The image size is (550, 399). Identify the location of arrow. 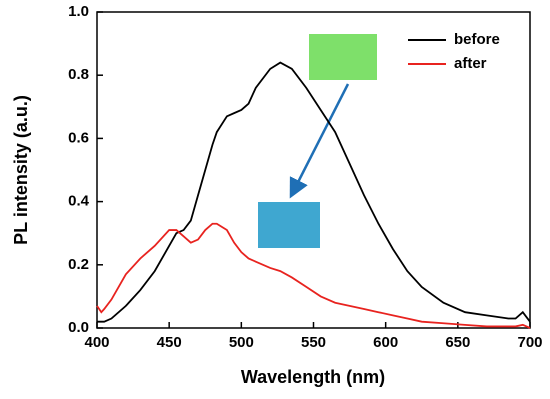
(319, 141).